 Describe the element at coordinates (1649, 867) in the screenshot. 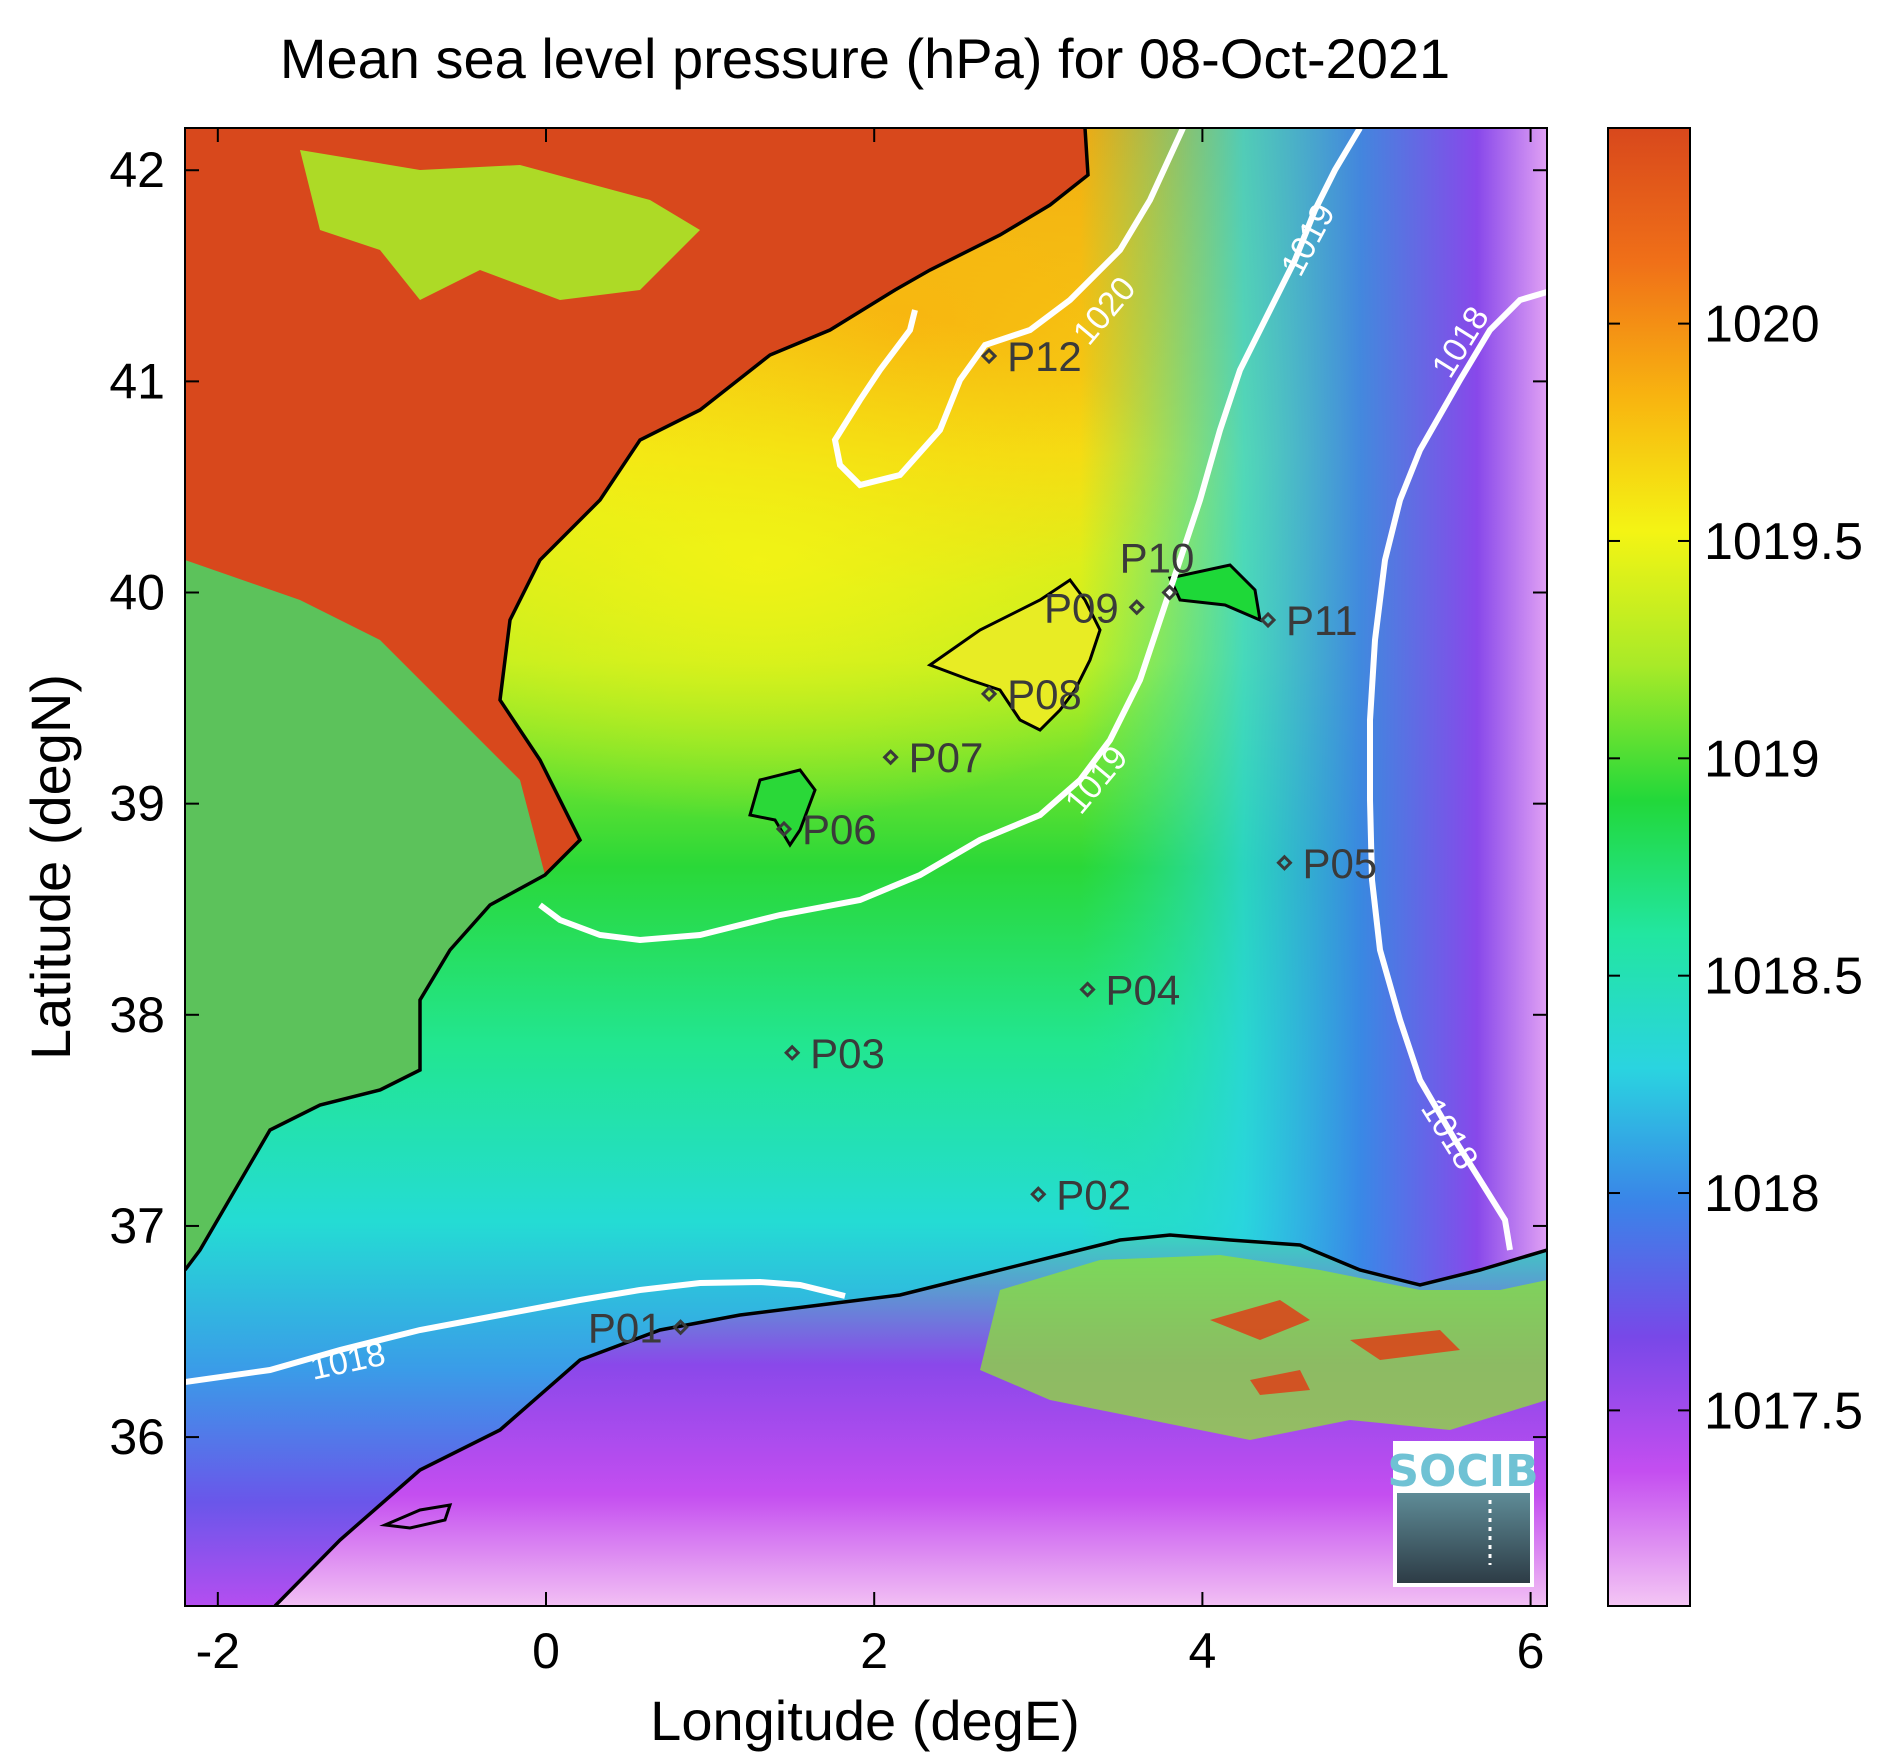

I see `colorbar` at that location.